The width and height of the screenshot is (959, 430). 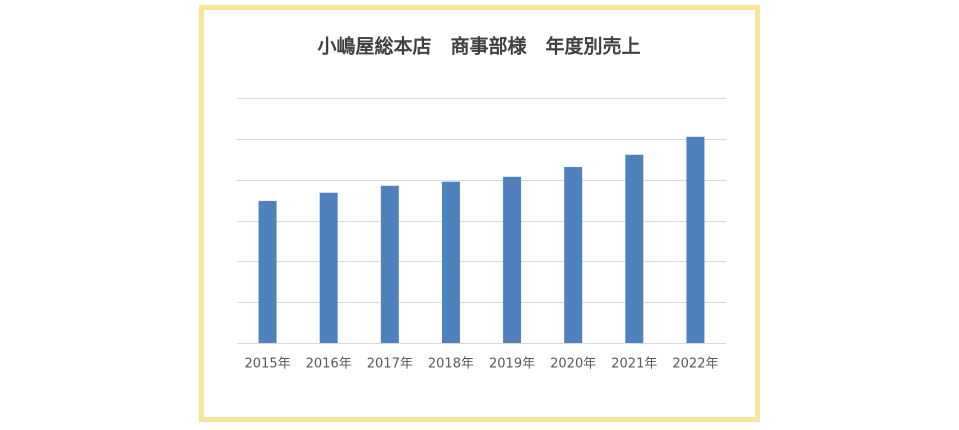 What do you see at coordinates (695, 364) in the screenshot?
I see `x-tick-label: 2022年` at bounding box center [695, 364].